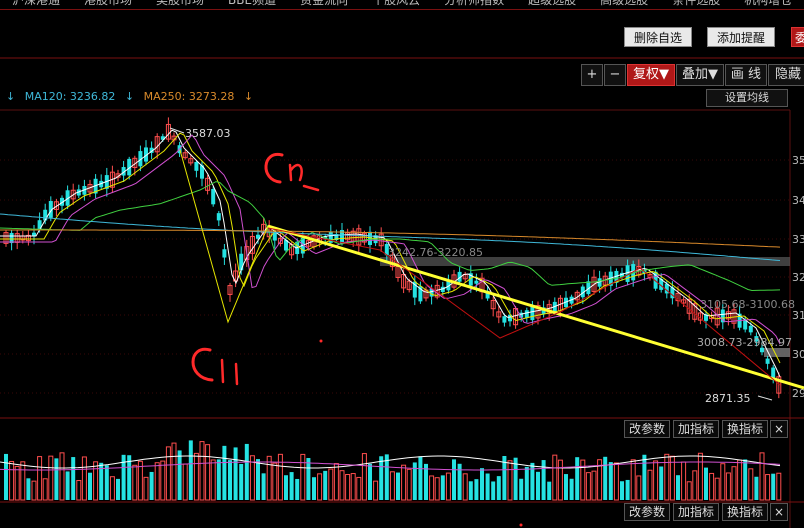 The width and height of the screenshot is (804, 528). Describe the element at coordinates (768, 3) in the screenshot. I see `topnav-item: 机构增仓` at that location.